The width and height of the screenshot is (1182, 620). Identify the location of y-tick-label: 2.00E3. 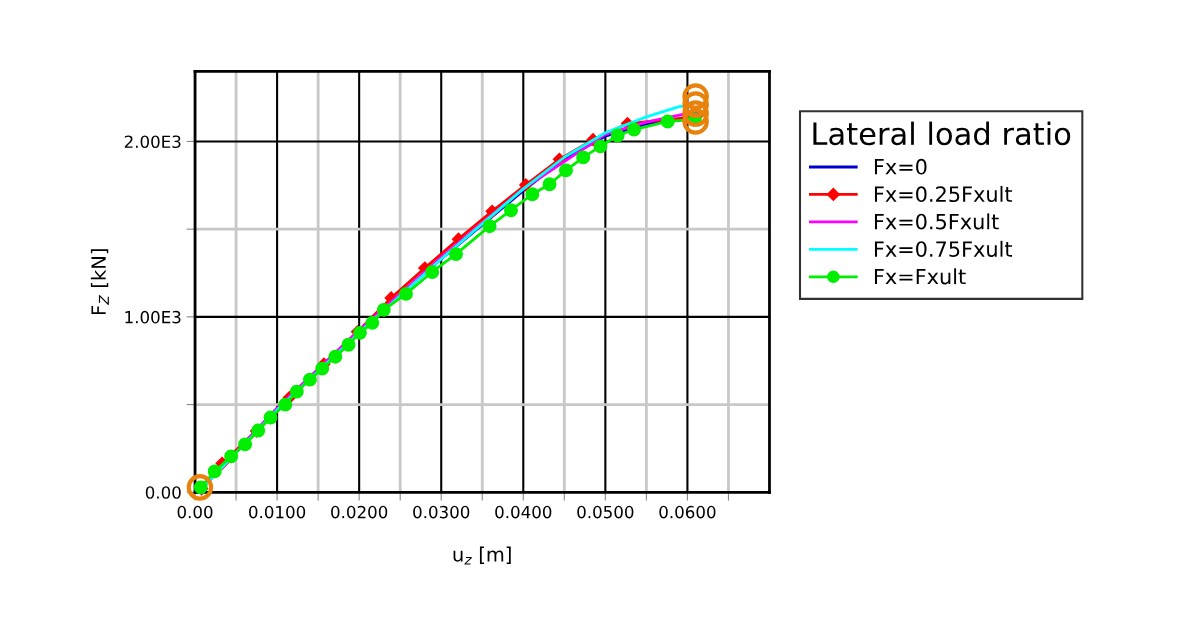
(152, 142).